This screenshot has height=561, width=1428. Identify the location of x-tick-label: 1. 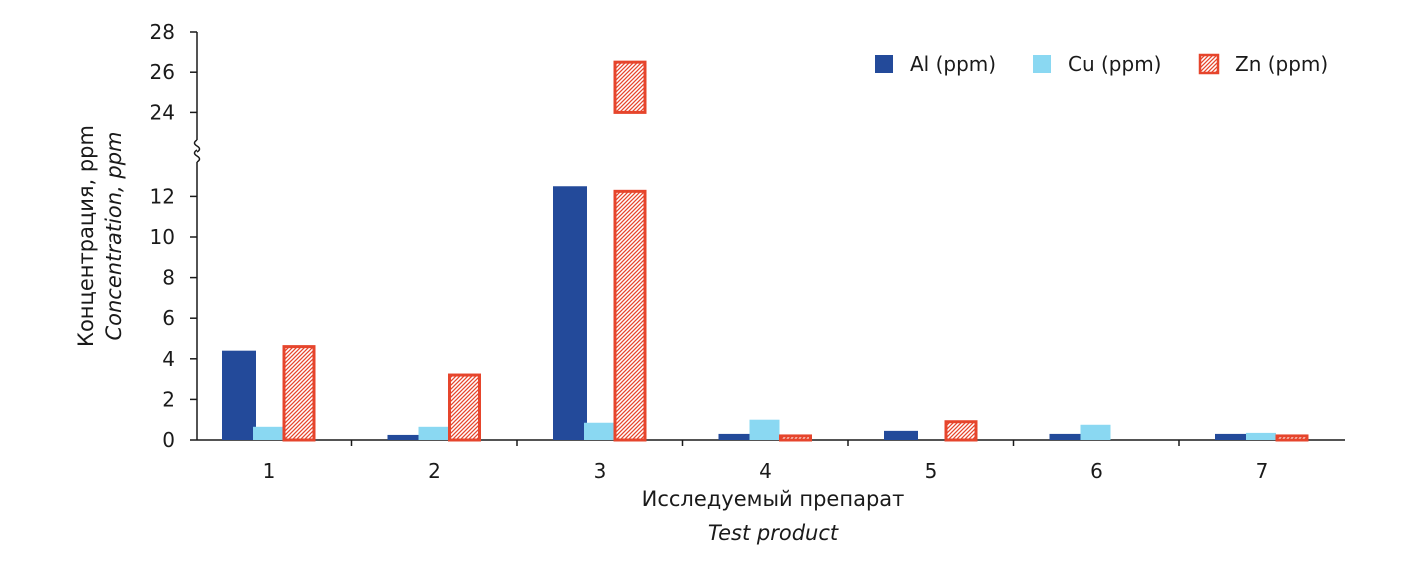
(269, 471).